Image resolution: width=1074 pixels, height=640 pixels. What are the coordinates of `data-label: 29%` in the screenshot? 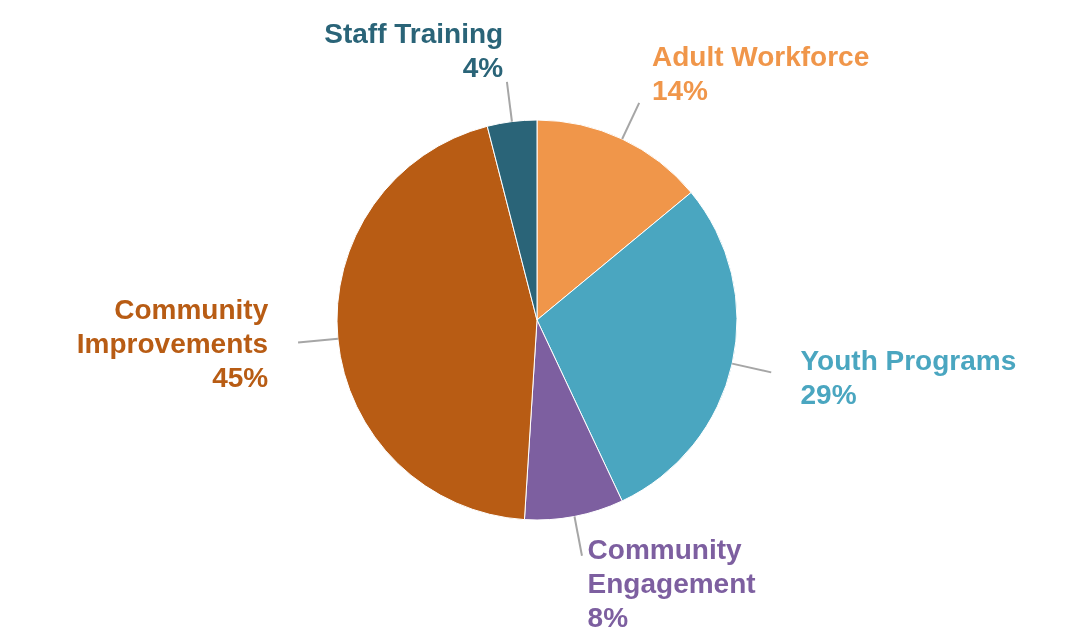 It's located at (828, 394).